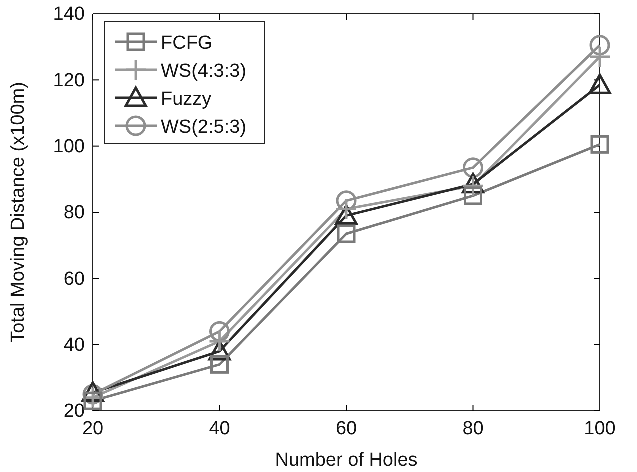 This screenshot has height=472, width=637. I want to click on y-tick-label: 100, so click(69, 147).